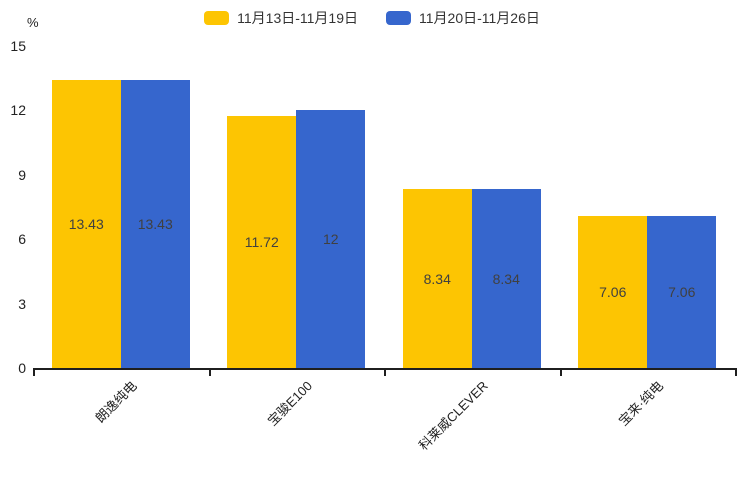  I want to click on legend-swatch-week2-icon, so click(398, 18).